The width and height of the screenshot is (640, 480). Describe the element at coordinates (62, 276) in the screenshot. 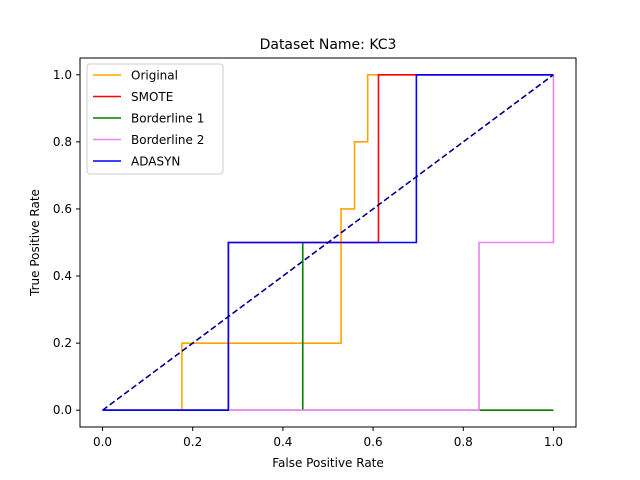

I see `y-tick-label: 0.4` at that location.